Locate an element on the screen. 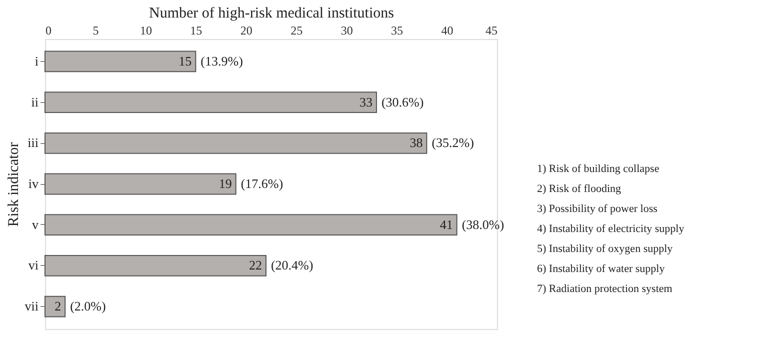  text: 1) Risk of building collapse is located at coordinates (598, 169).